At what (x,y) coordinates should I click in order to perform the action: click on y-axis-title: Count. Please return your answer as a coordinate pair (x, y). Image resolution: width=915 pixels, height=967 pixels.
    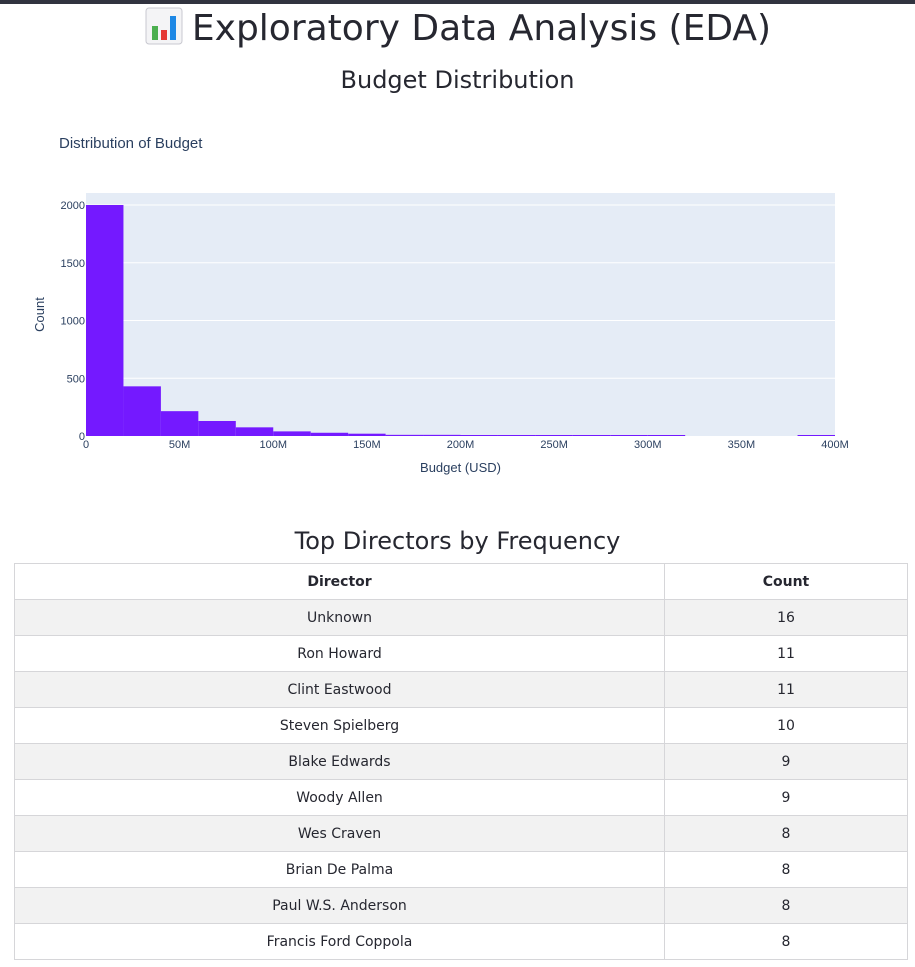
    Looking at the image, I should click on (39, 314).